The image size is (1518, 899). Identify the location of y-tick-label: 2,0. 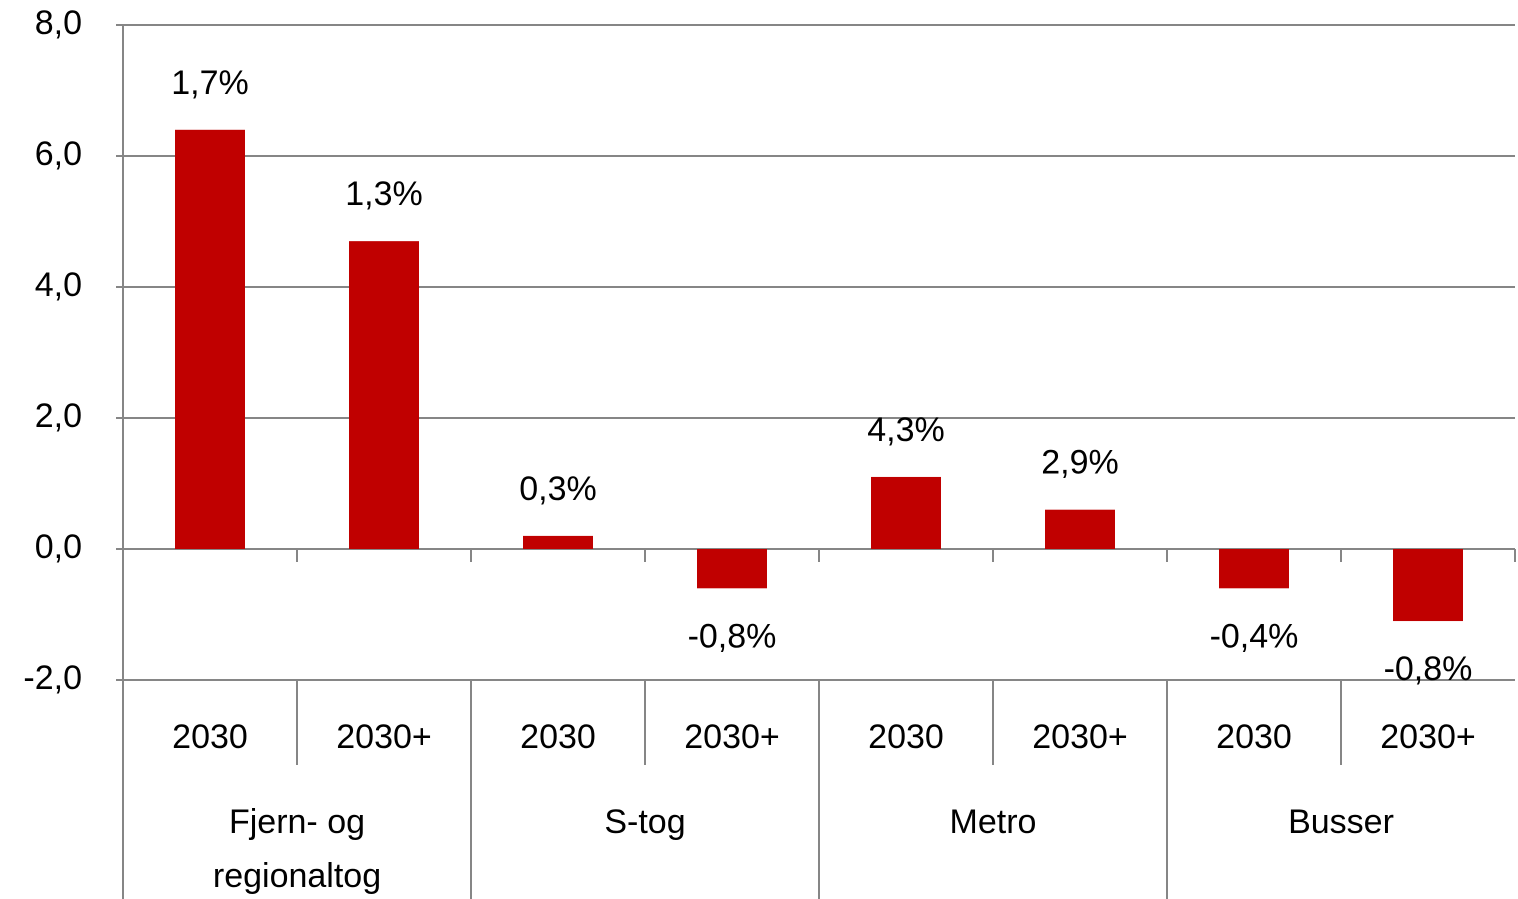
(58, 416).